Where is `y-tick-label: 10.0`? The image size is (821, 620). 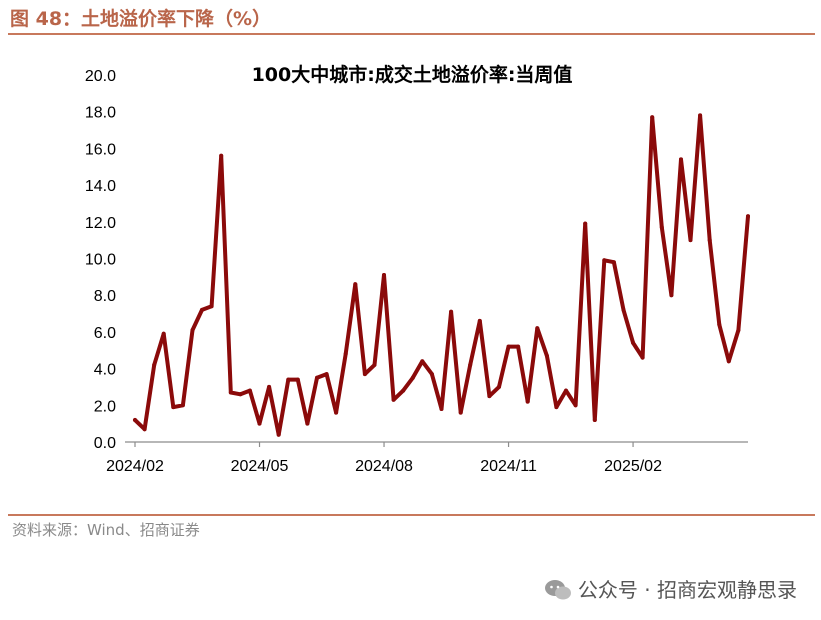
y-tick-label: 10.0 is located at coordinates (100, 260).